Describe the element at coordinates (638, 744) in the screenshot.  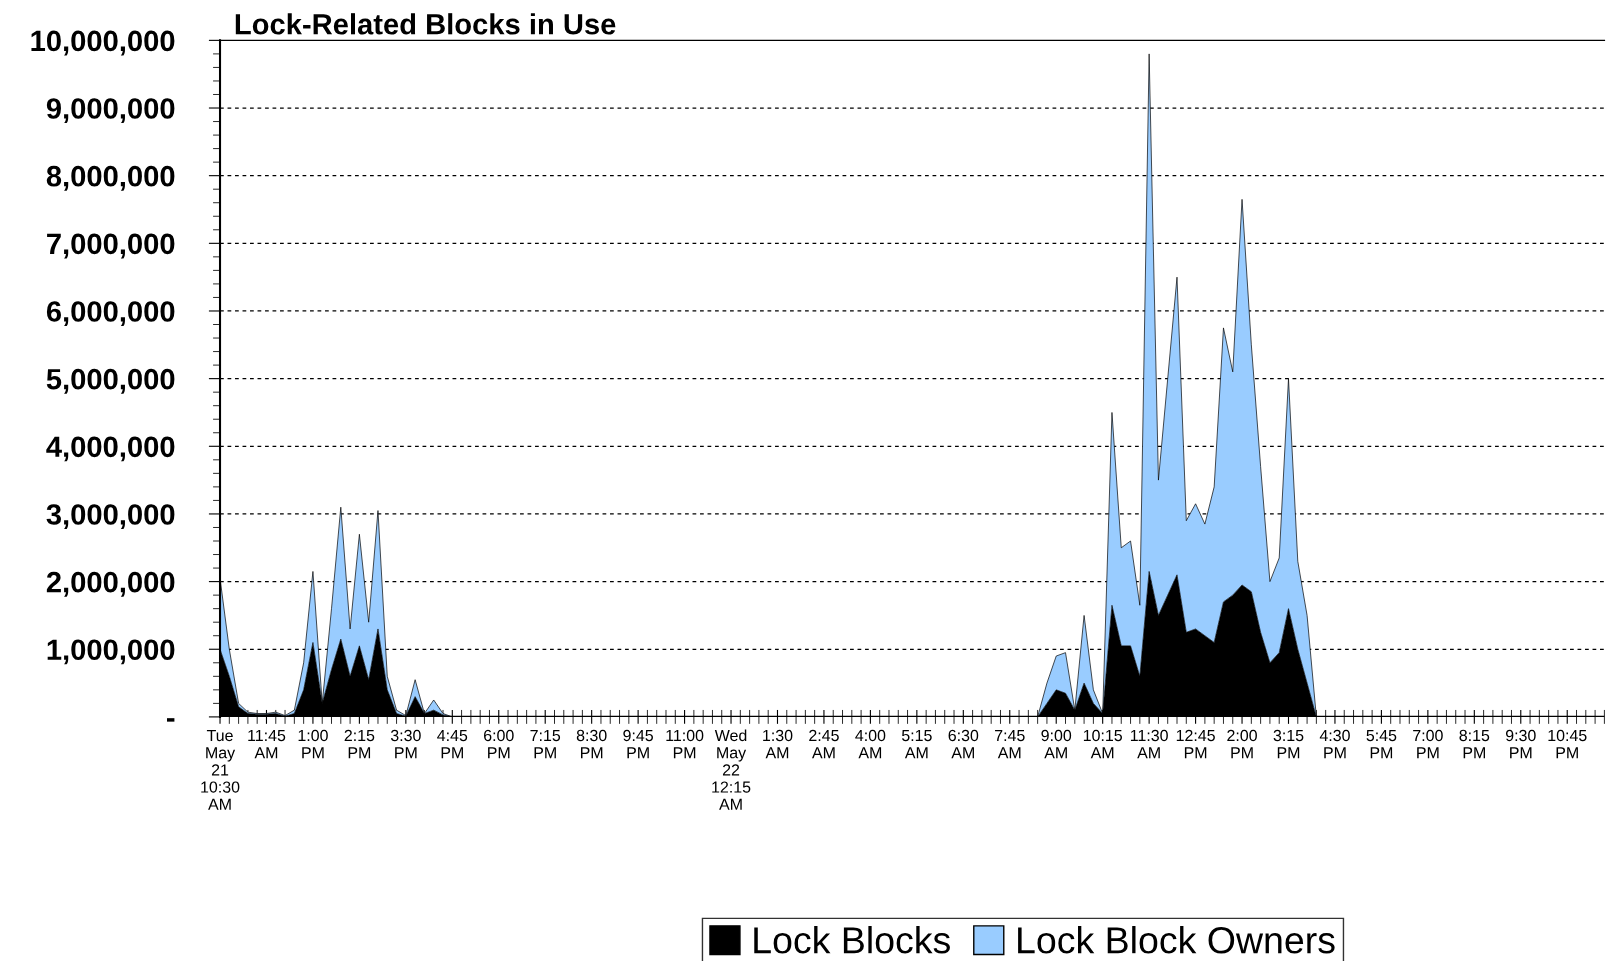
I see `x-tick-label: 9:45 PM` at that location.